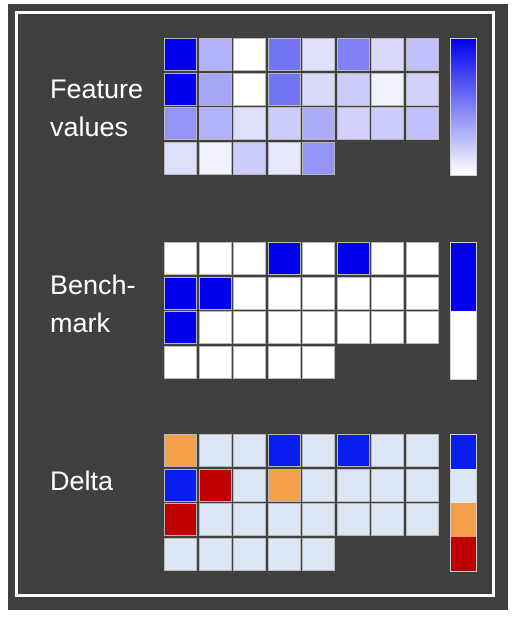 The image size is (516, 618). What do you see at coordinates (89, 127) in the screenshot?
I see `label-line: values` at bounding box center [89, 127].